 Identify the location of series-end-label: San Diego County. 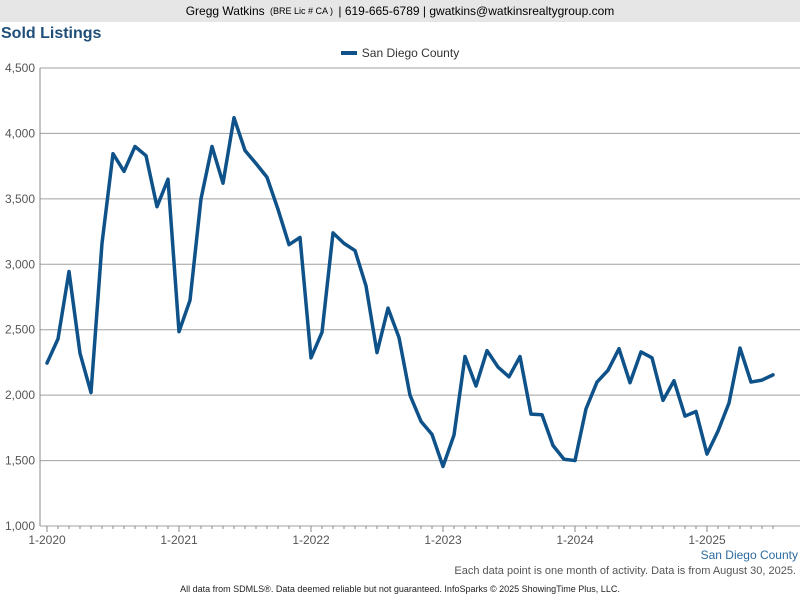
(749, 555).